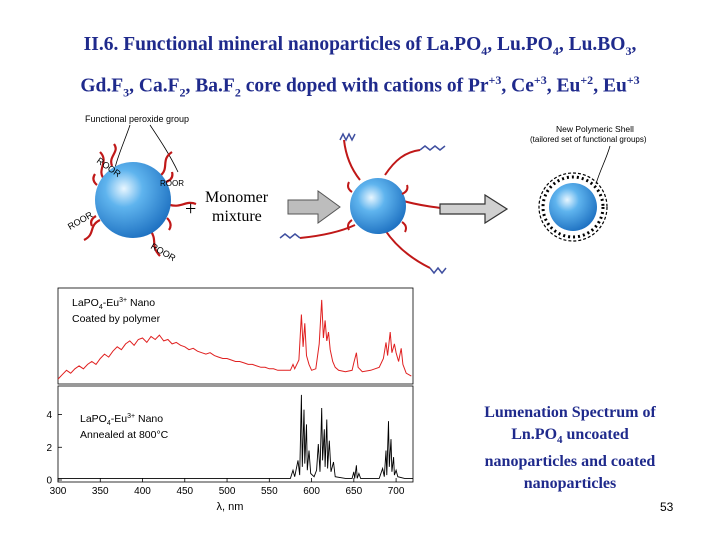 Image resolution: width=720 pixels, height=540 pixels. I want to click on top-series-sublabel: Coated by polymer, so click(116, 319).